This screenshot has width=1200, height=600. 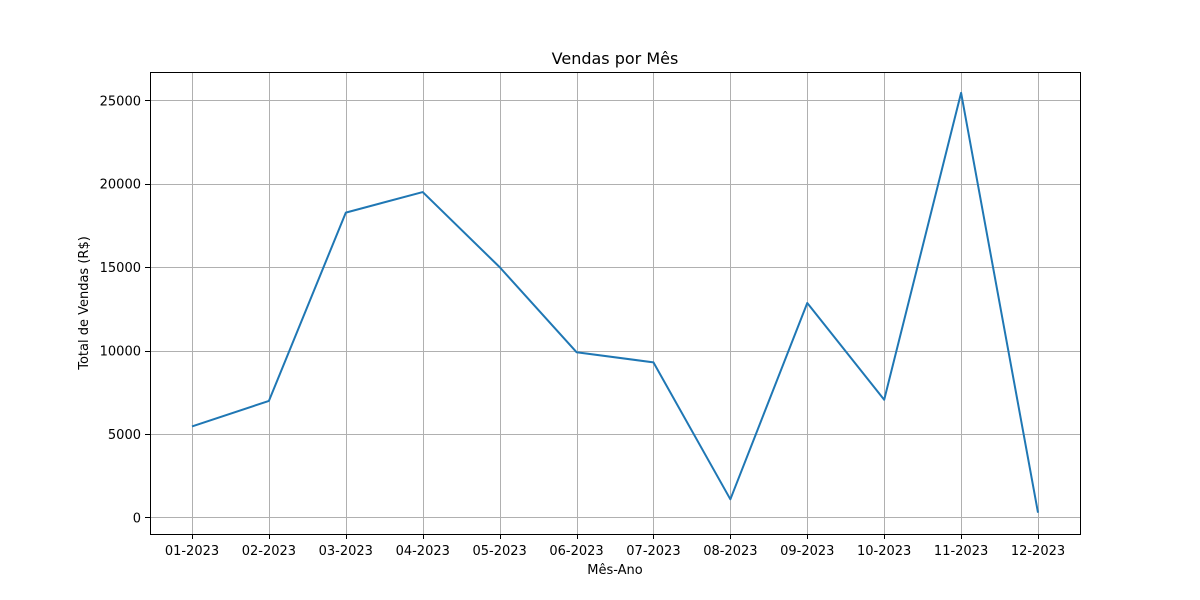 What do you see at coordinates (346, 551) in the screenshot?
I see `x-tick-label: 03-2023` at bounding box center [346, 551].